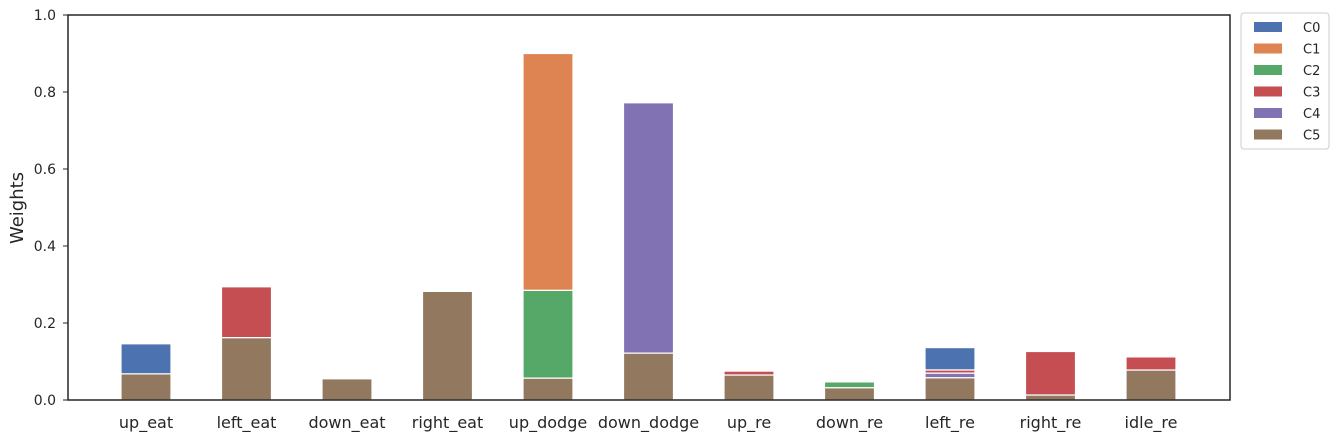 Image resolution: width=1338 pixels, height=442 pixels. What do you see at coordinates (1311, 50) in the screenshot?
I see `legend-label: C1` at bounding box center [1311, 50].